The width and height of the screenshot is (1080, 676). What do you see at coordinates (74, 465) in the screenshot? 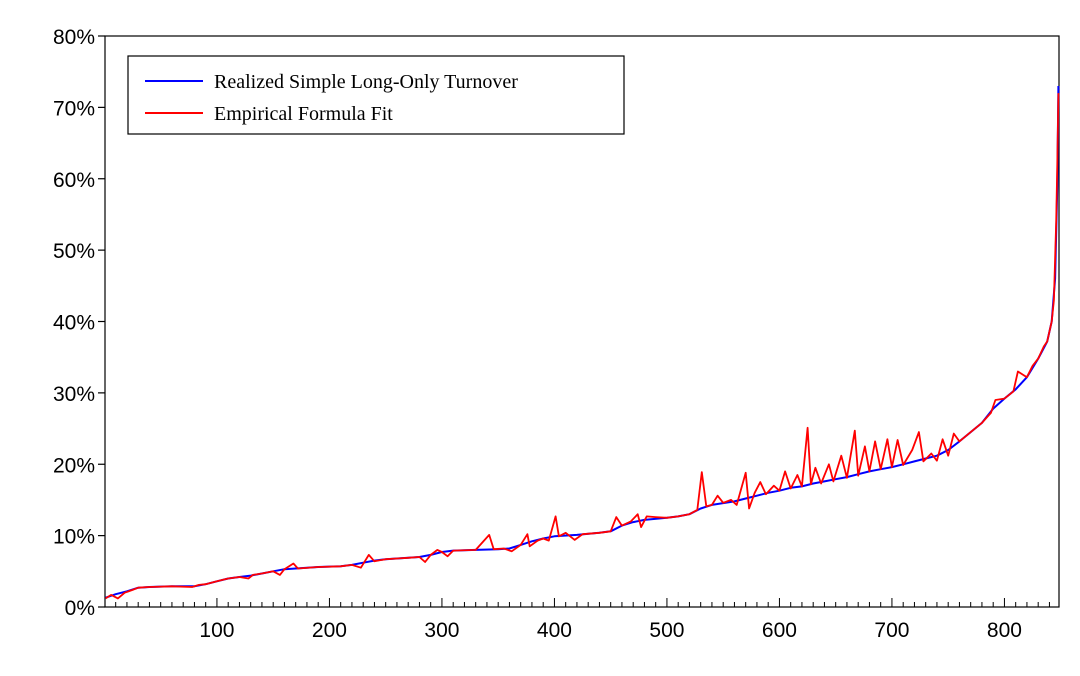
I see `y-tick-label: 20%` at bounding box center [74, 465].